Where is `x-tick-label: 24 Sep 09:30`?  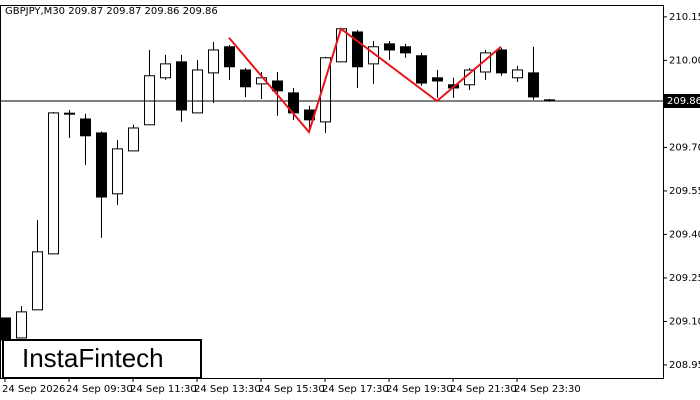
x-tick-label: 24 Sep 09:30 is located at coordinates (99, 389).